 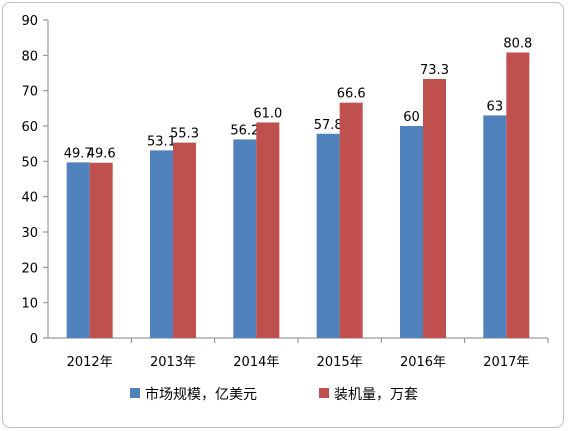 What do you see at coordinates (29, 233) in the screenshot?
I see `y-tick-label: 30` at bounding box center [29, 233].